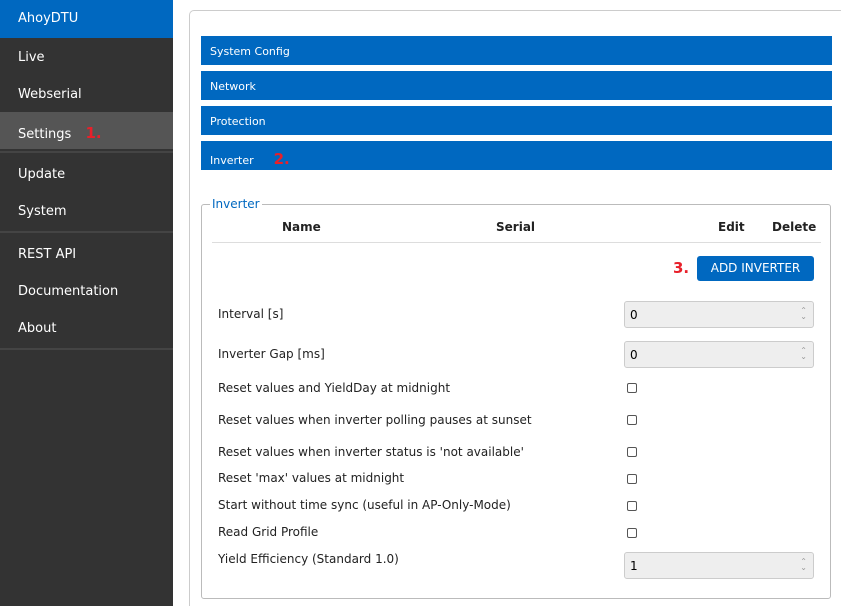 This screenshot has width=841, height=606. I want to click on section-label: Inverter, so click(232, 160).